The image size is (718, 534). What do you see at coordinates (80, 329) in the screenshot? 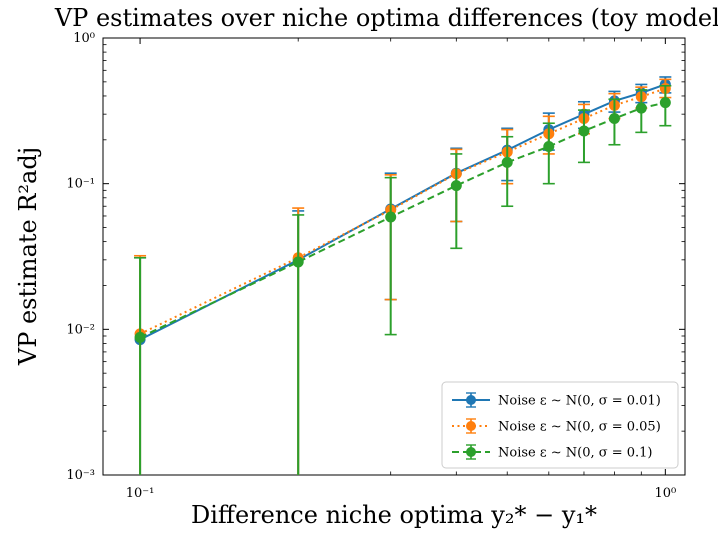
I see `y-tick-label: 10⁻²` at bounding box center [80, 329].